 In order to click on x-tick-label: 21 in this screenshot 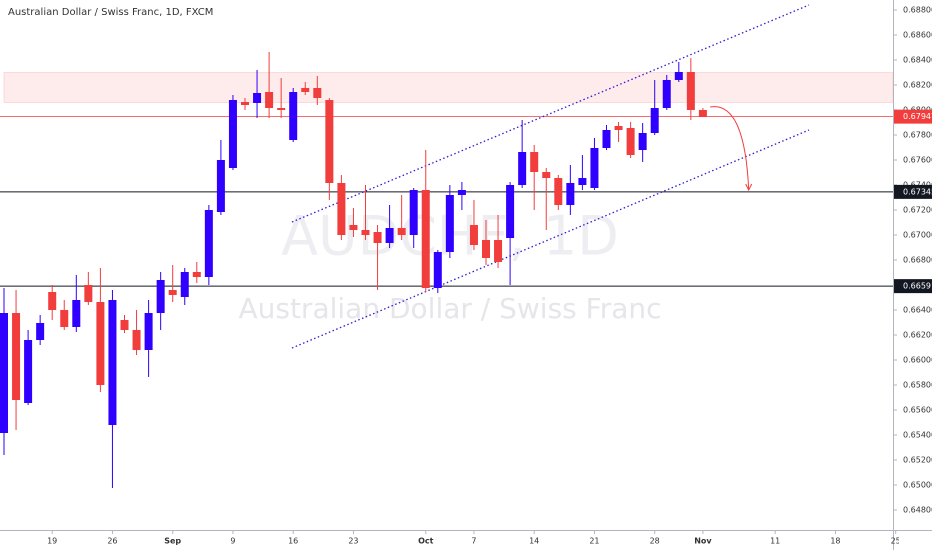, I will do `click(594, 541)`.